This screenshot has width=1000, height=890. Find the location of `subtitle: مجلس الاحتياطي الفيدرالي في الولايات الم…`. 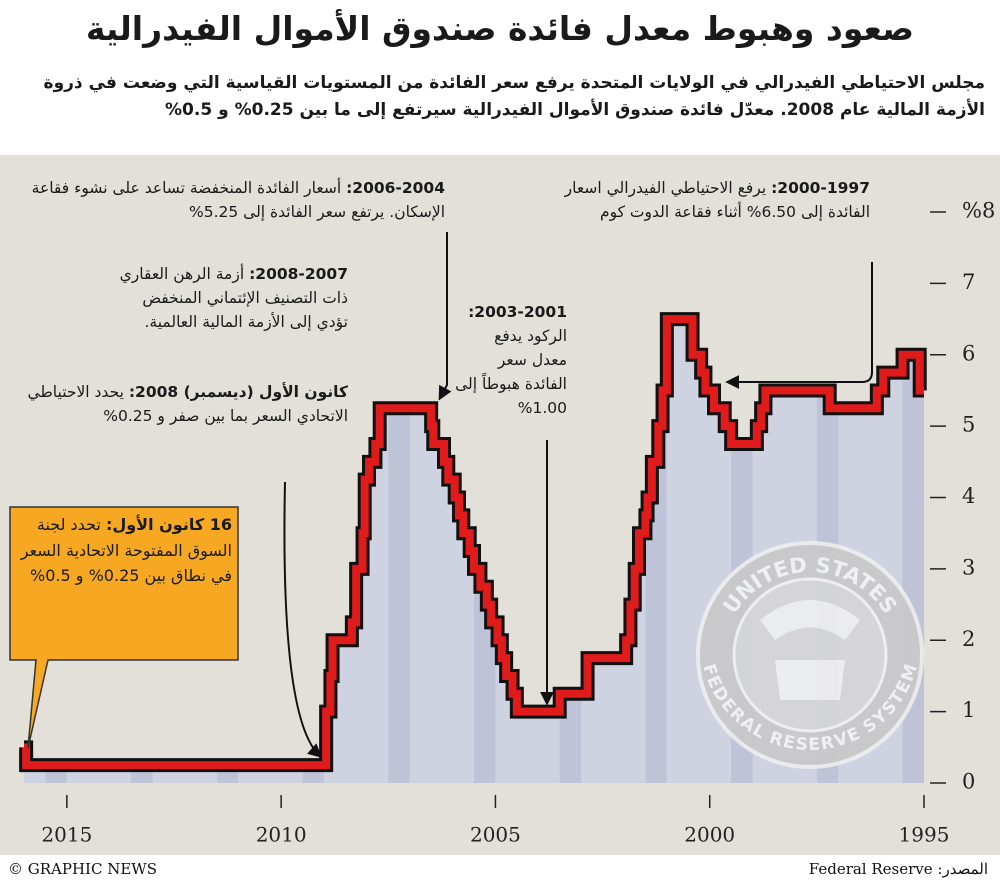

subtitle: مجلس الاحتياطي الفيدرالي في الولايات الم… is located at coordinates (514, 97).